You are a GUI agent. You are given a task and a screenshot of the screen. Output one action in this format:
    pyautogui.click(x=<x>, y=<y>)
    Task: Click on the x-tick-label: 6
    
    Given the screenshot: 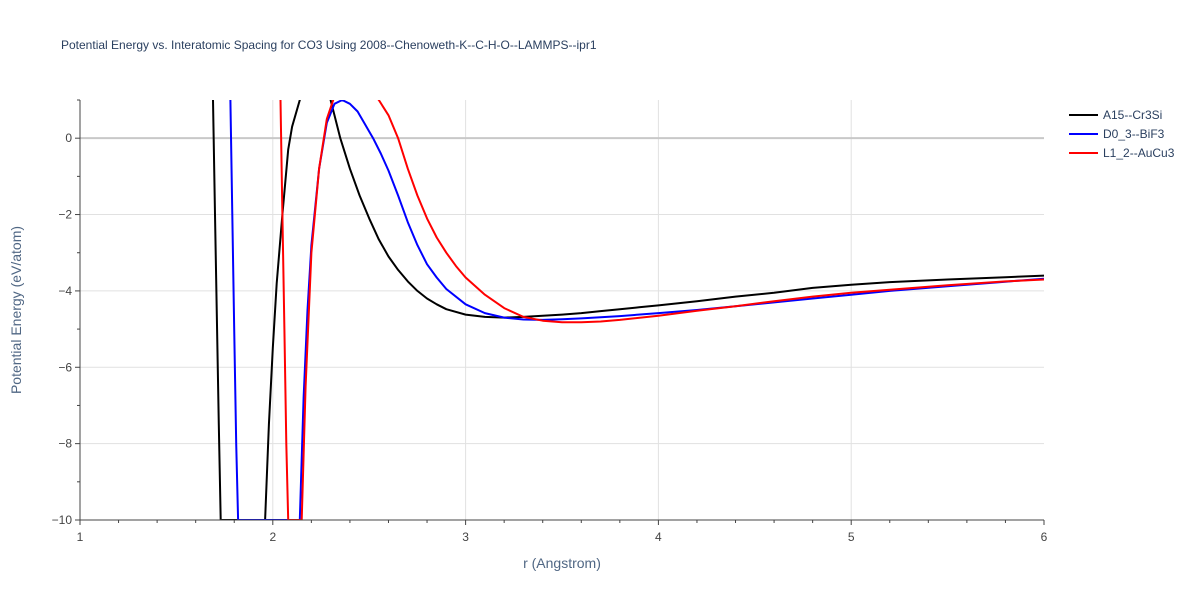 What is the action you would take?
    pyautogui.click(x=1044, y=537)
    